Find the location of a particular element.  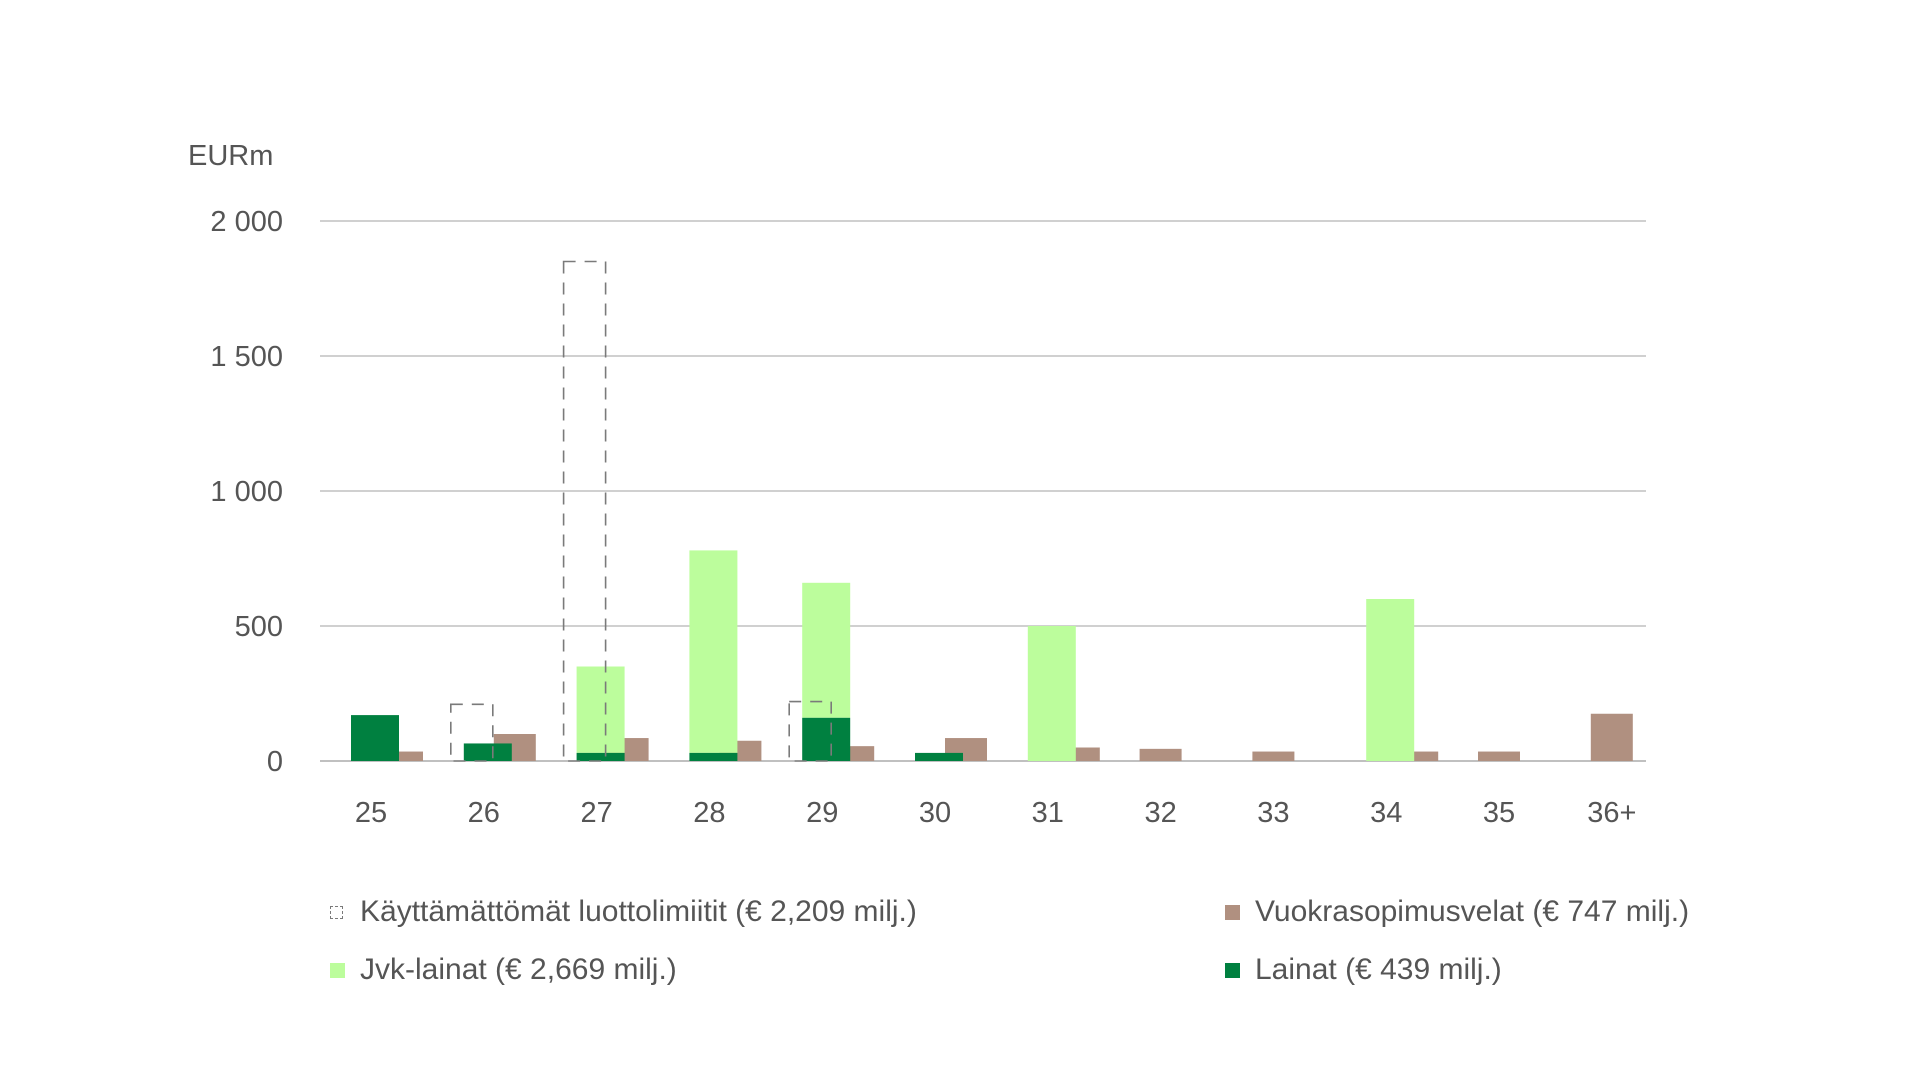

legend-item-jvk: Jvk-lainat (€ 2,669 milj.) is located at coordinates (503, 970).